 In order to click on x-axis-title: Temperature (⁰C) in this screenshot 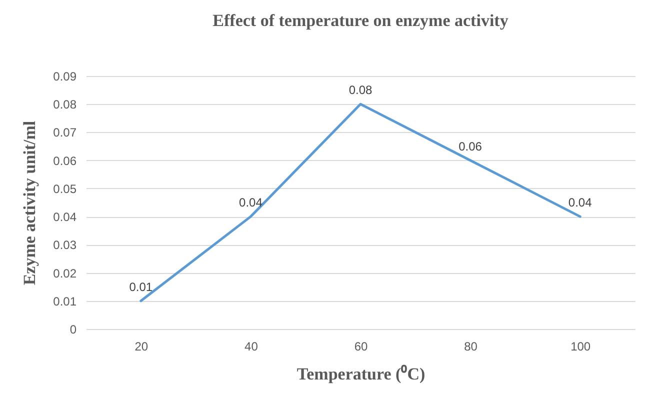, I will do `click(361, 374)`.